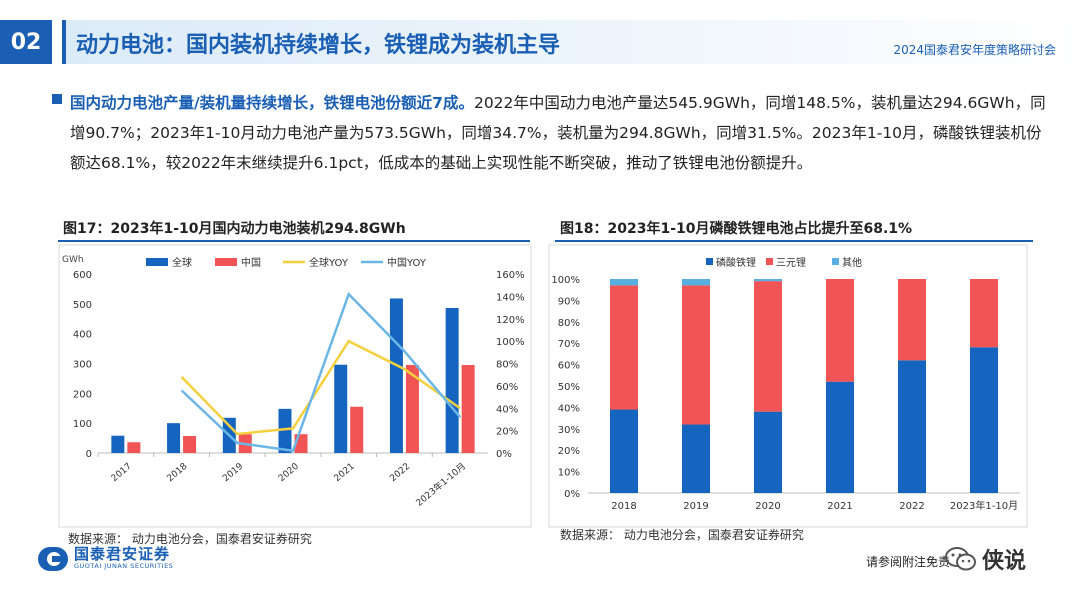 Image resolution: width=1080 pixels, height=607 pixels. Describe the element at coordinates (510, 320) in the screenshot. I see `chart17-ytick-right: 120%` at that location.